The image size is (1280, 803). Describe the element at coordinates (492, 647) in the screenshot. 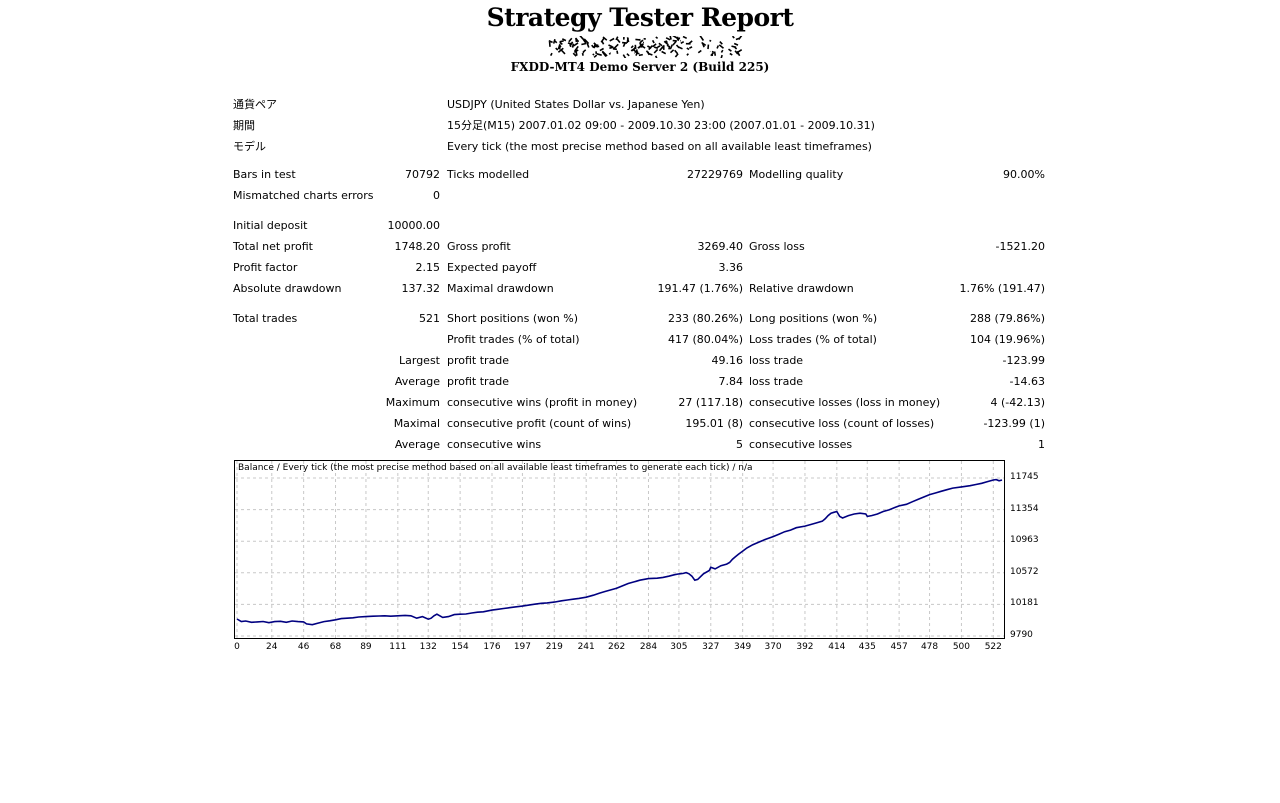

I see `x-tick-label: 176` at that location.